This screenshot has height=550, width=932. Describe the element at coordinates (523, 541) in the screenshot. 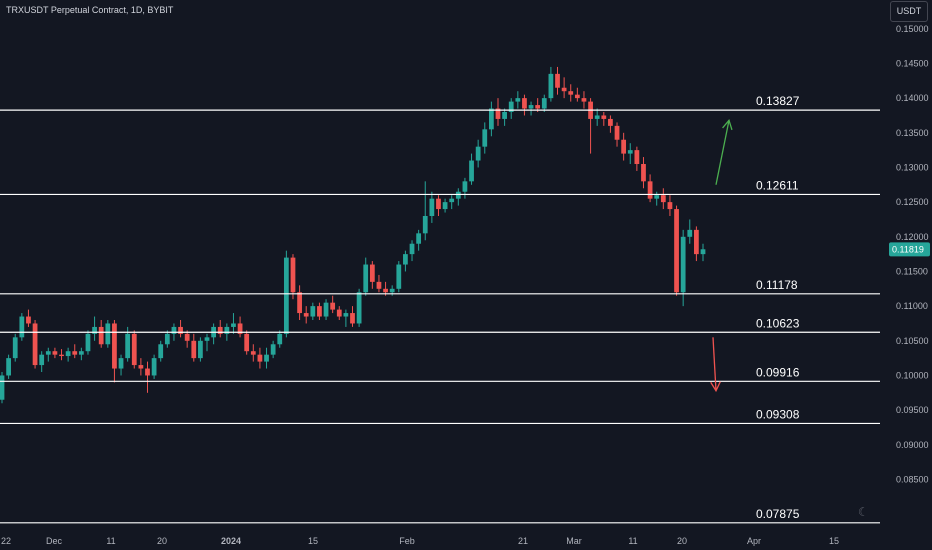

I see `x-tick-label: 21` at that location.